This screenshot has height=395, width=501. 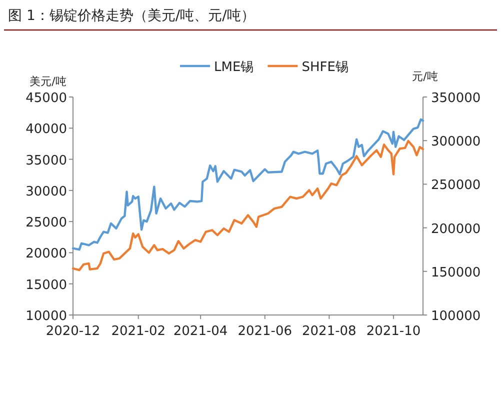 I want to click on x-tick-label: 2021-04, so click(x=200, y=331).